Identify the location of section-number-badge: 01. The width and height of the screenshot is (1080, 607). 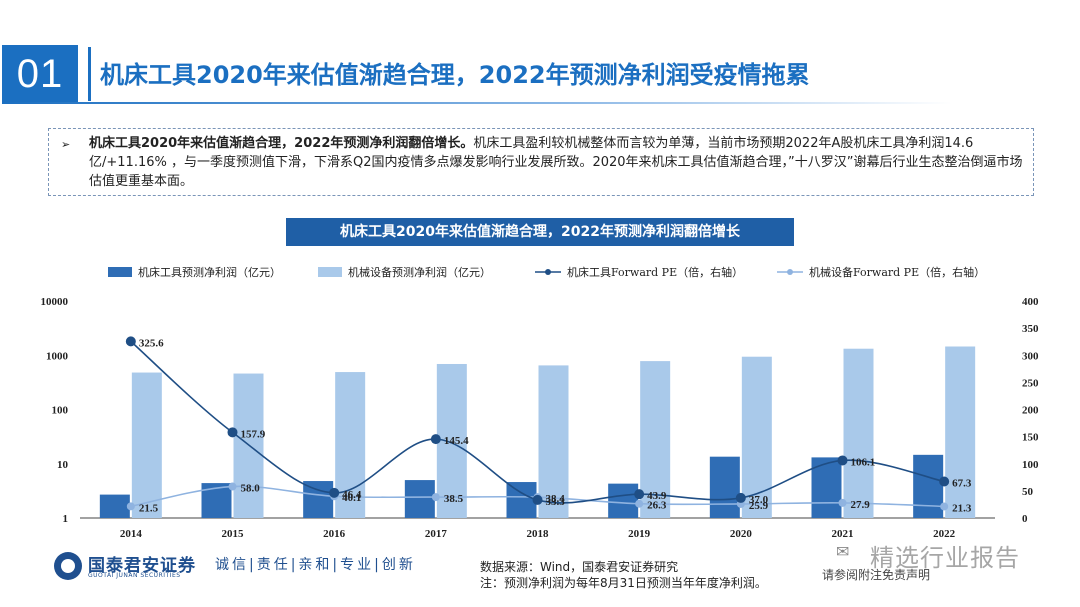
(40, 74).